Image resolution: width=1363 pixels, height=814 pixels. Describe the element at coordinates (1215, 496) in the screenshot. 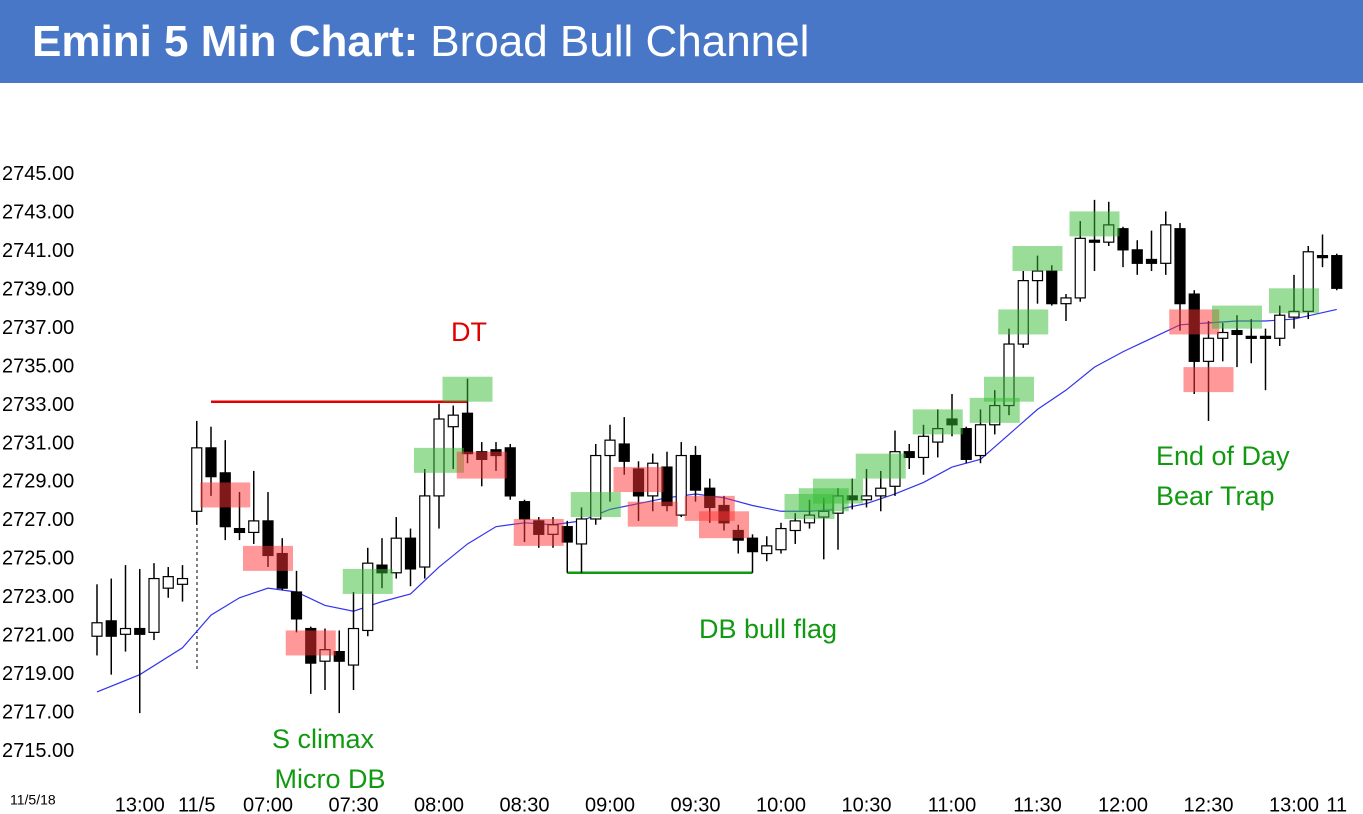

I see `annotation: Bear Trap` at that location.